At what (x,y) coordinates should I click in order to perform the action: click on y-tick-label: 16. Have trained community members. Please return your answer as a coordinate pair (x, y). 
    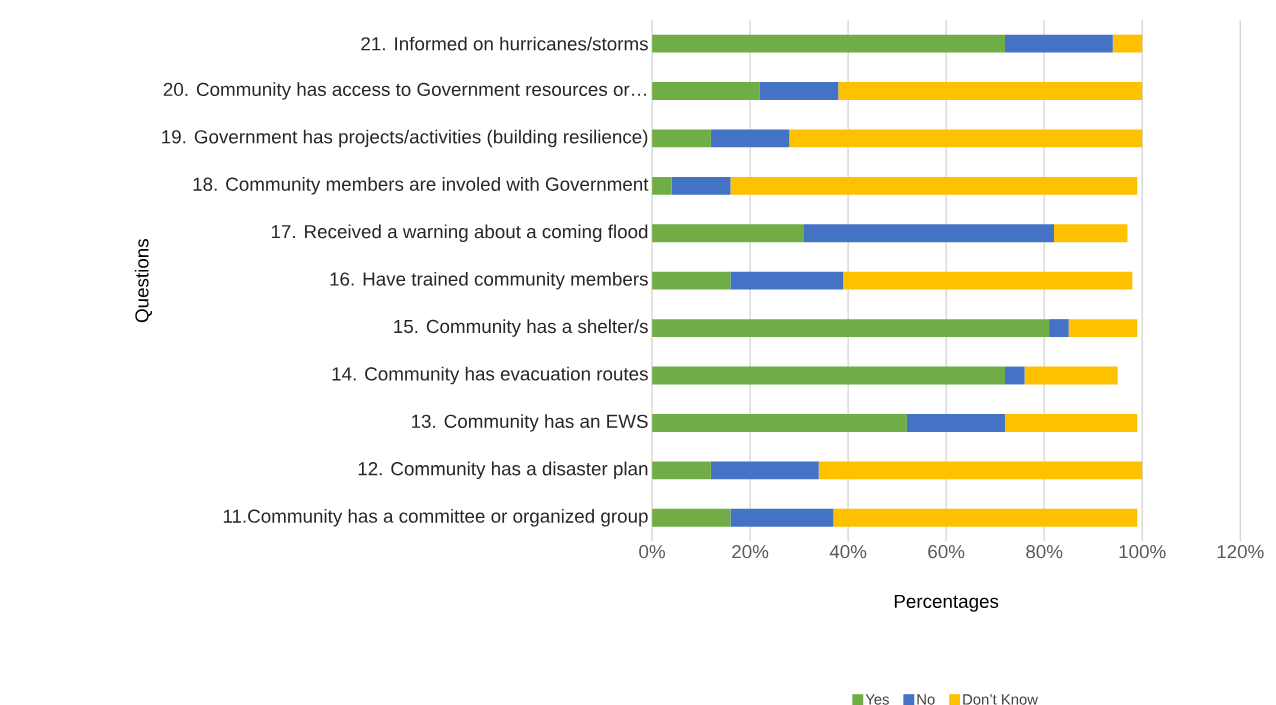
    Looking at the image, I should click on (489, 280).